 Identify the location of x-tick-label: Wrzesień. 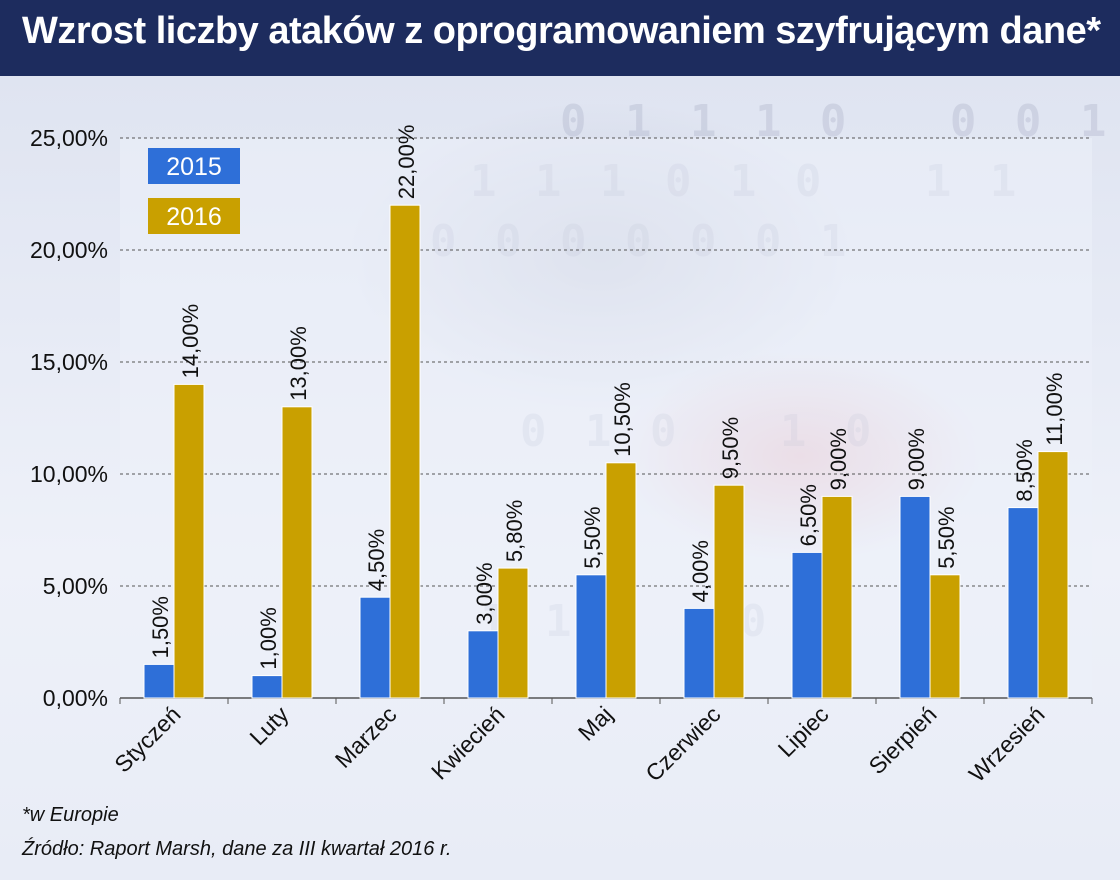
(1007, 744).